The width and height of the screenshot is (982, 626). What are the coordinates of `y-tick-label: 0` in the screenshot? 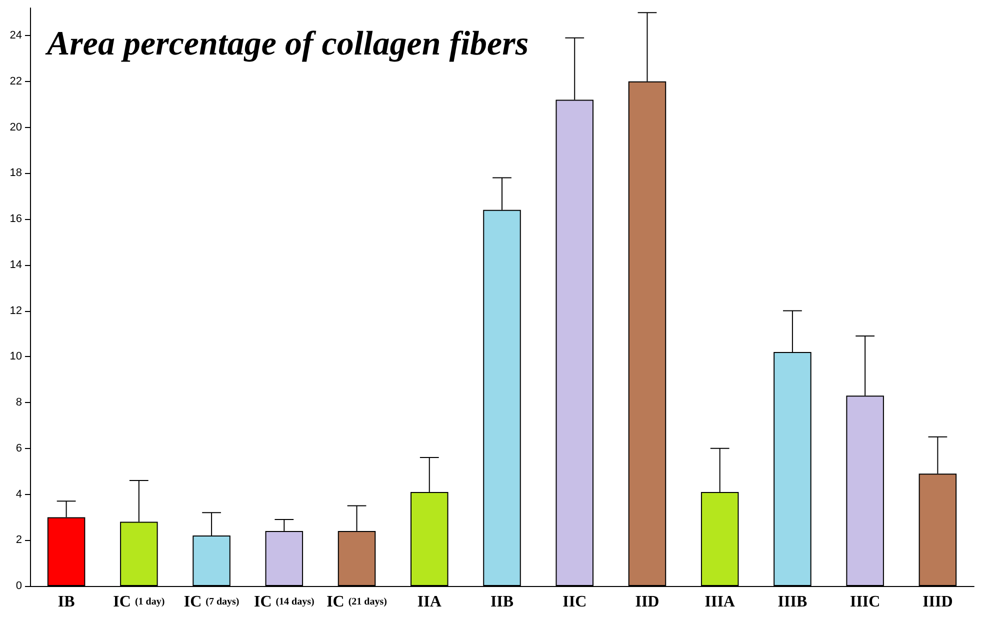 It's located at (19, 586).